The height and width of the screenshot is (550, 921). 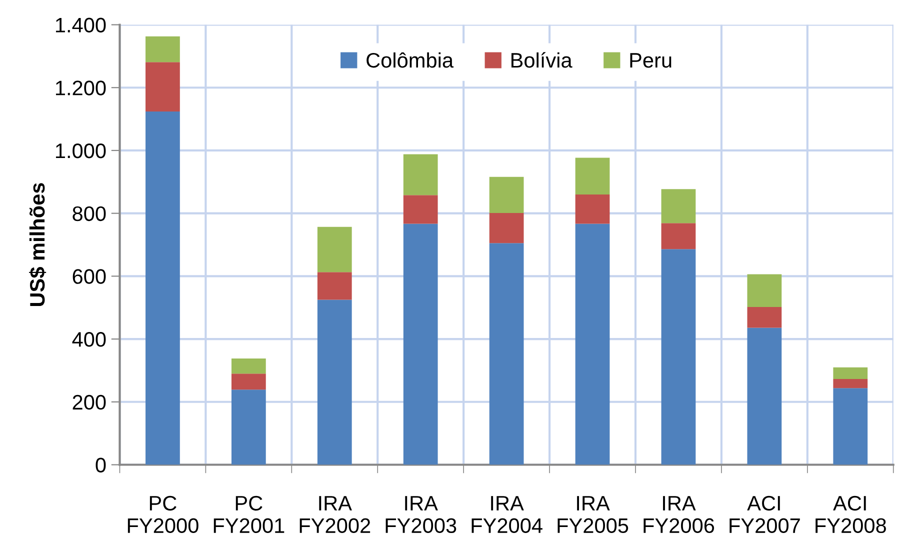 What do you see at coordinates (37, 244) in the screenshot?
I see `y-axis-title: US$ milhões` at bounding box center [37, 244].